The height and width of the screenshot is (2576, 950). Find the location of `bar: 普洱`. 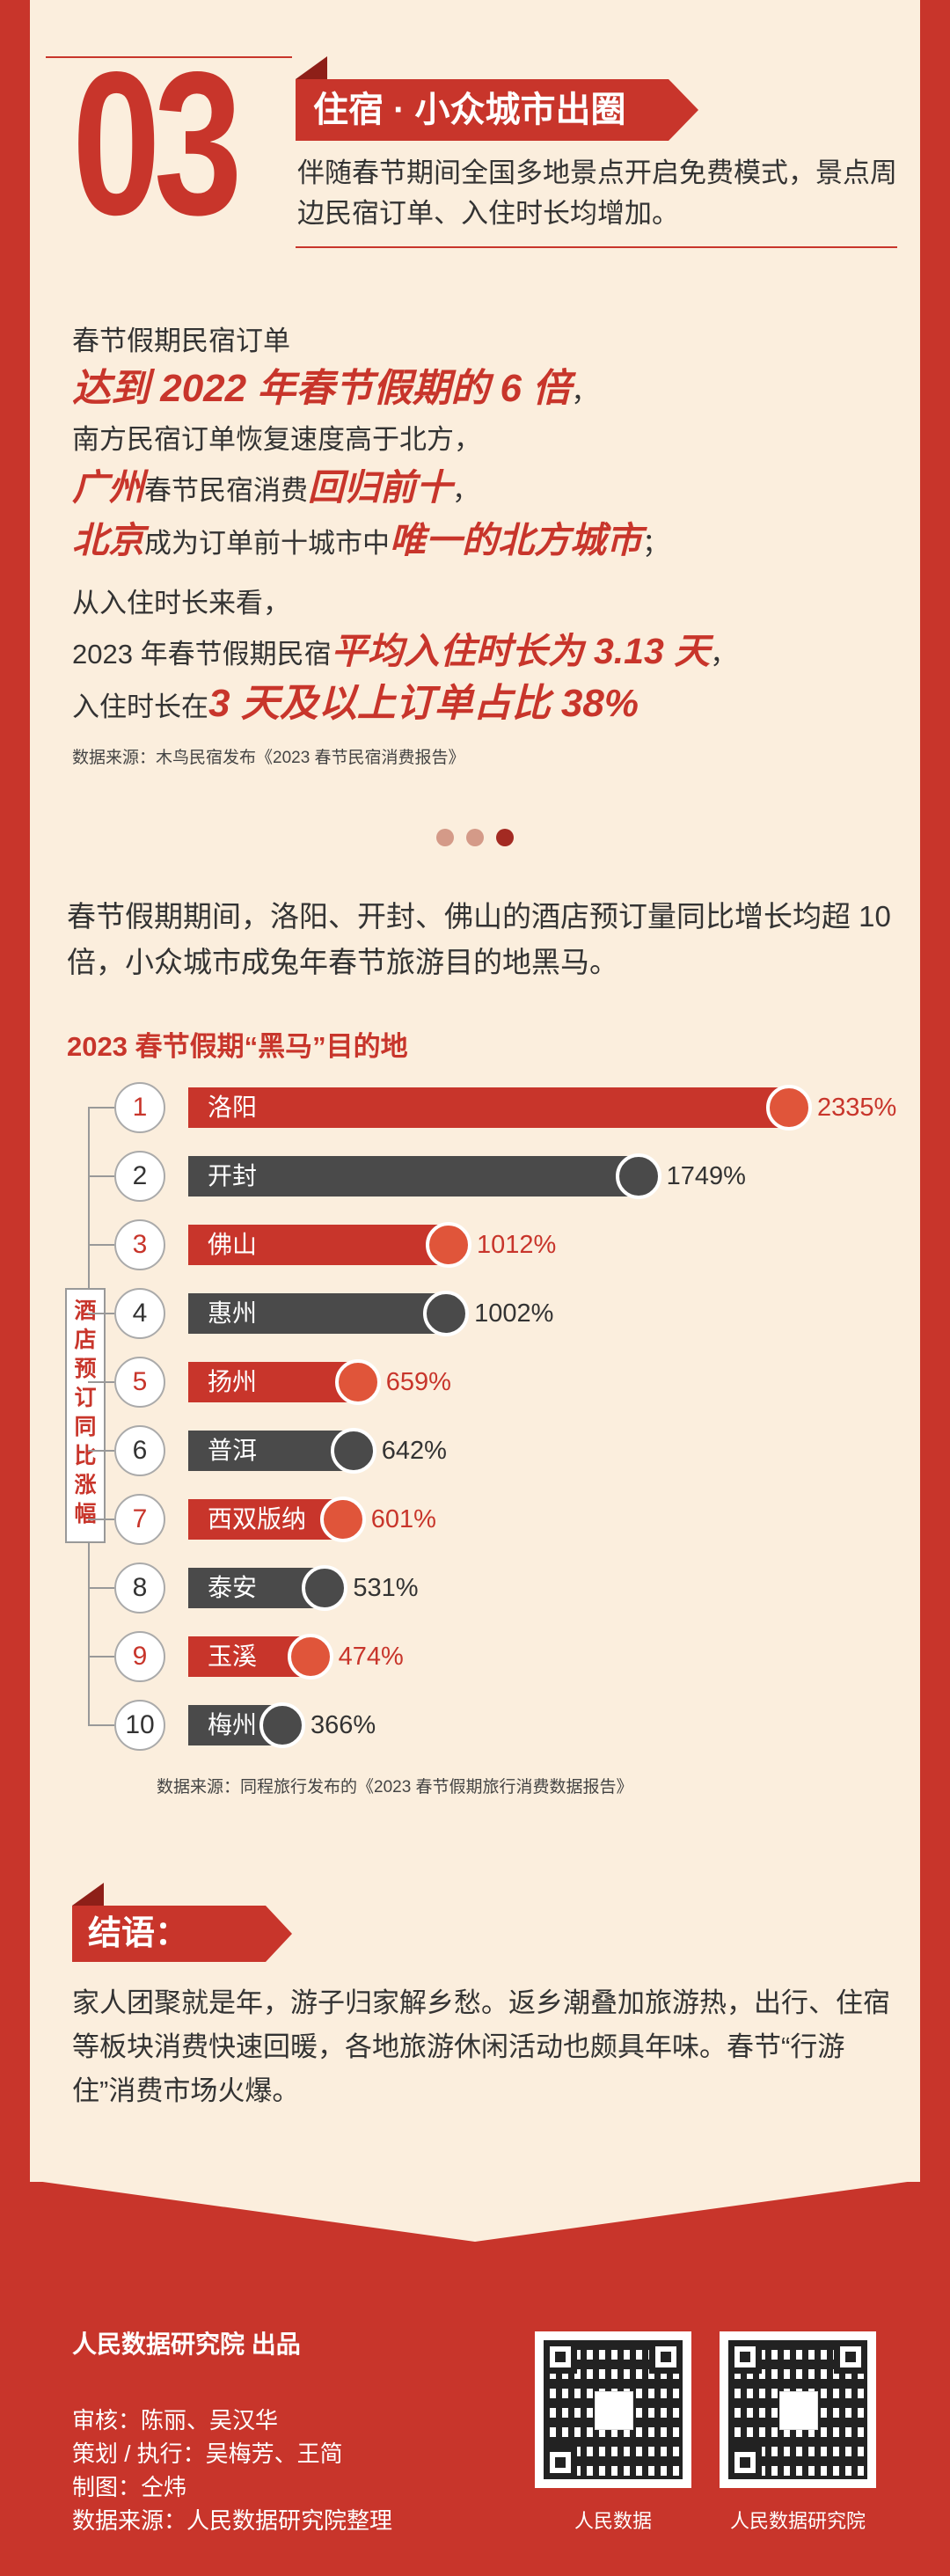

bar: 普洱 is located at coordinates (271, 1451).